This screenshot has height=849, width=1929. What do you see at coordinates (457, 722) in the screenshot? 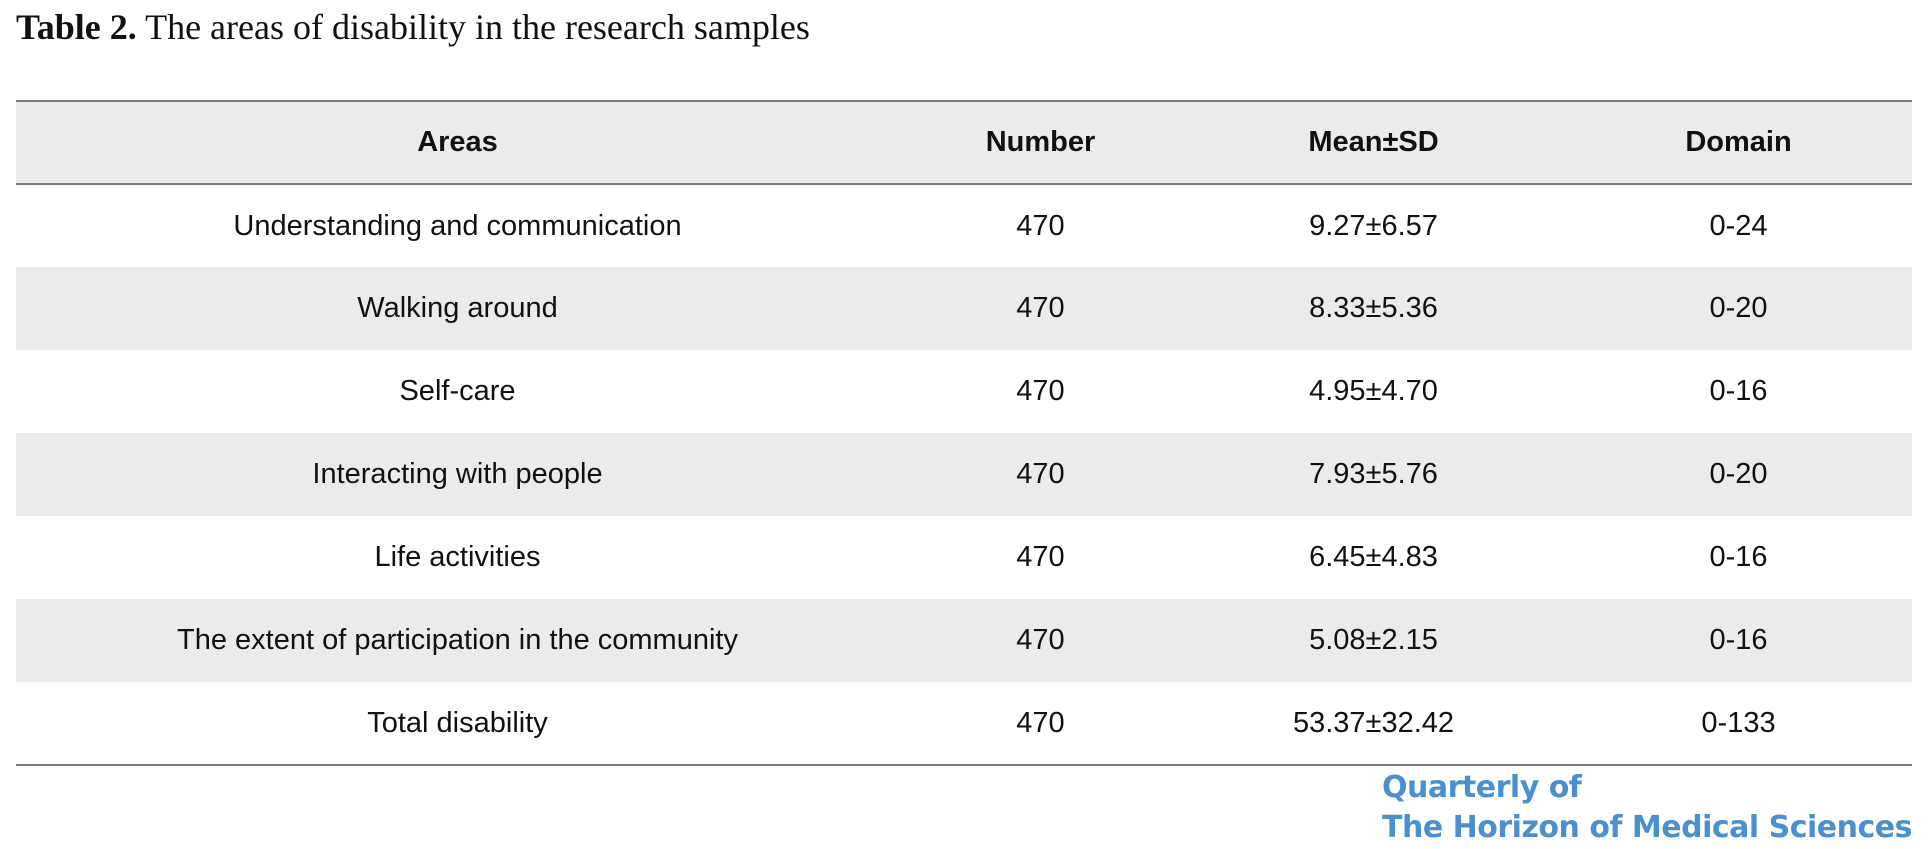
I see `cell-area: Total disability` at bounding box center [457, 722].